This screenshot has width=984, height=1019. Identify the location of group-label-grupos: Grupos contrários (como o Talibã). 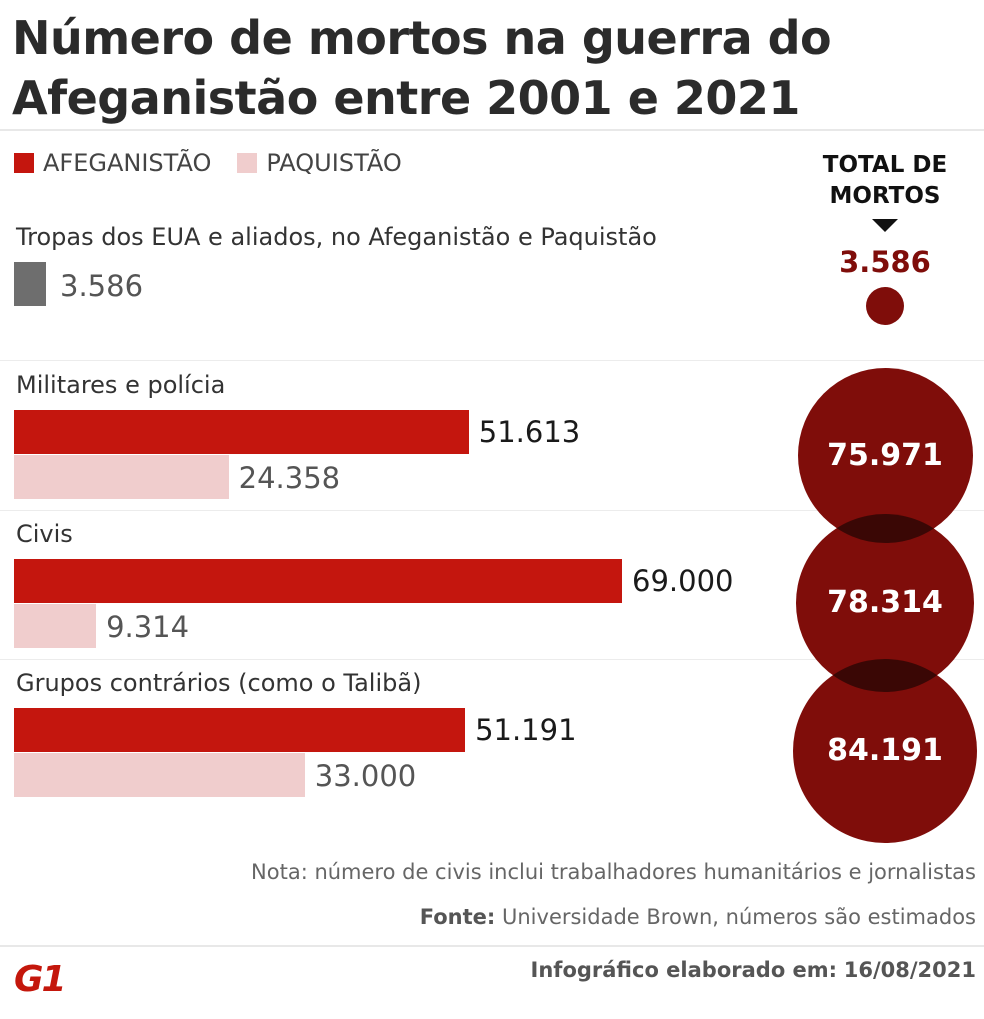
(219, 683).